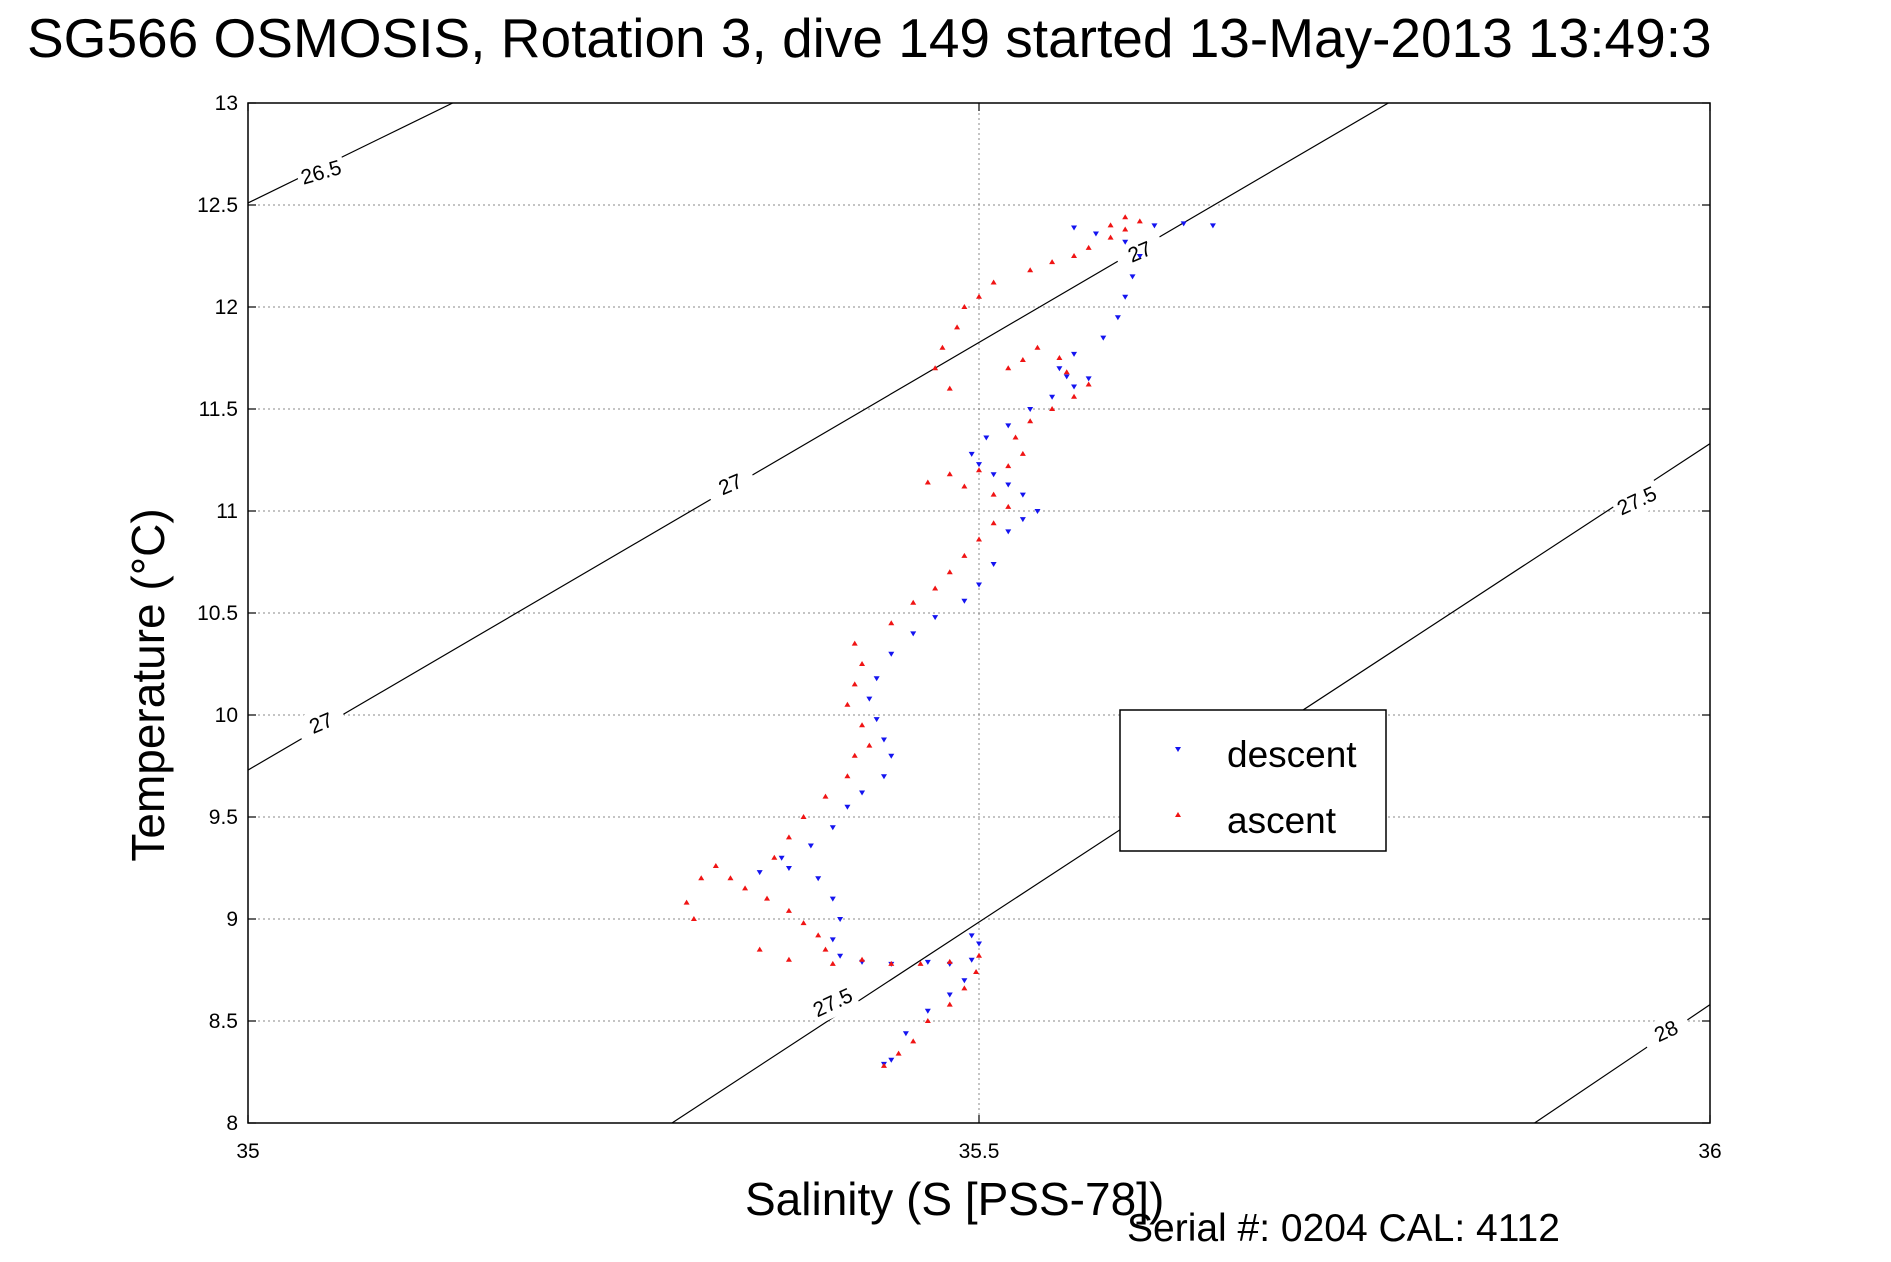 Image resolution: width=1891 pixels, height=1262 pixels. What do you see at coordinates (226, 307) in the screenshot?
I see `y-tick-label: 12` at bounding box center [226, 307].